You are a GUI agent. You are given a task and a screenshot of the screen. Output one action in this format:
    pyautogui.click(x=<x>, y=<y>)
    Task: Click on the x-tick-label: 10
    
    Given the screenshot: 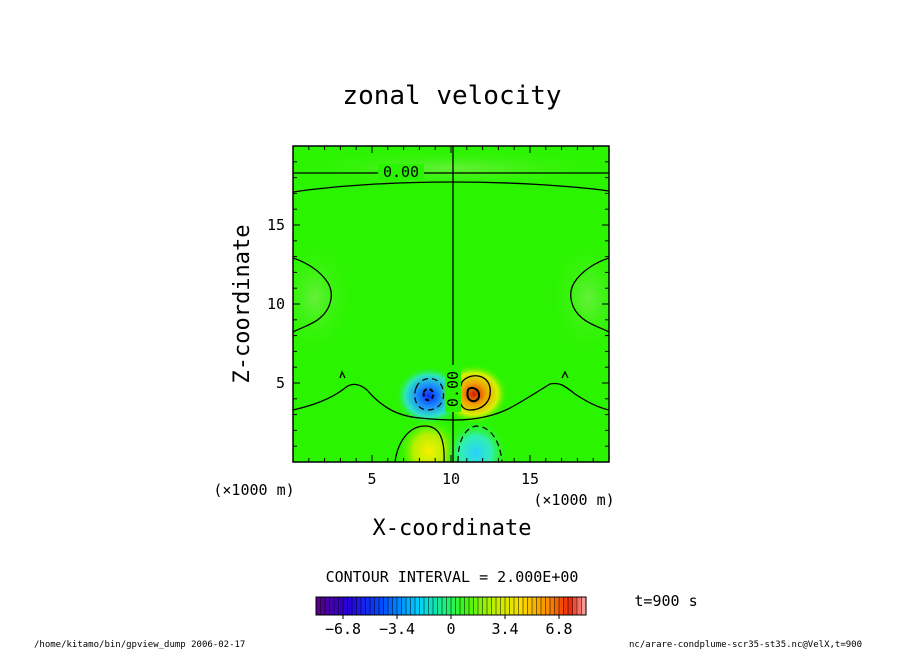 What is the action you would take?
    pyautogui.click(x=451, y=479)
    